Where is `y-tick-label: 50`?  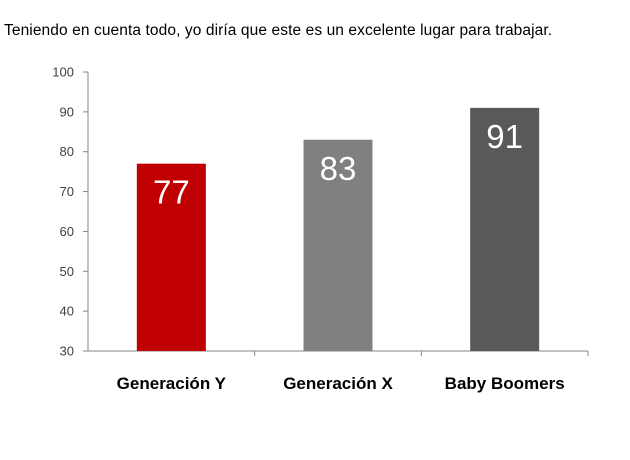 y-tick-label: 50 is located at coordinates (67, 271).